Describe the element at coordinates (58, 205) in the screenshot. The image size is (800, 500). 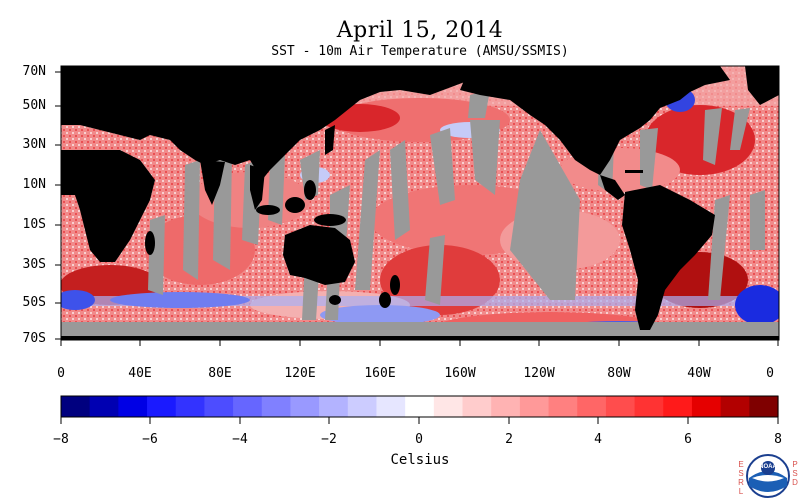
I see `latitude-ticks` at that location.